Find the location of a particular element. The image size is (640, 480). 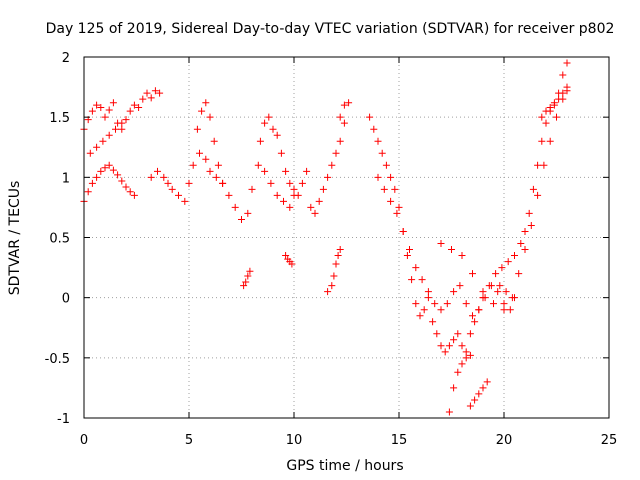

series-trace-h is located at coordinates (289, 260).